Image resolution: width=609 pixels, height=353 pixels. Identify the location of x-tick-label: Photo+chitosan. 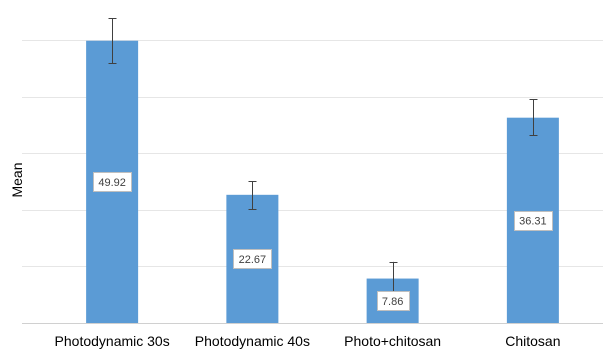
(392, 341).